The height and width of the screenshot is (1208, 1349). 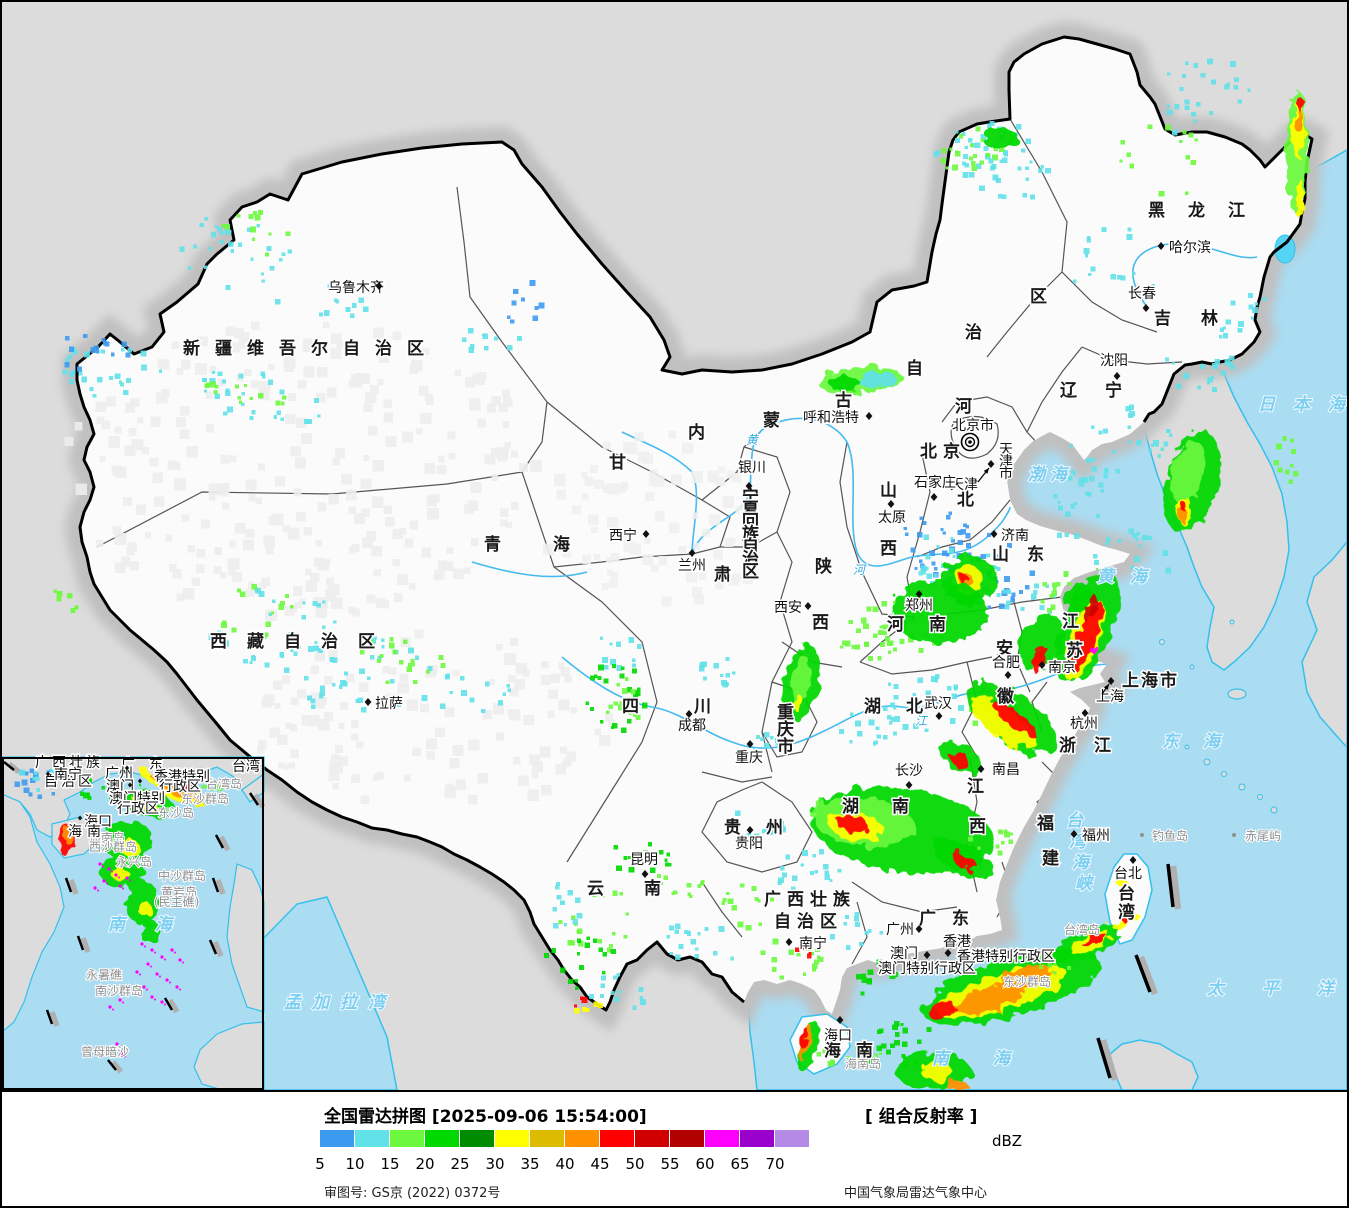 What do you see at coordinates (957, 942) in the screenshot?
I see `city-label: 香港` at bounding box center [957, 942].